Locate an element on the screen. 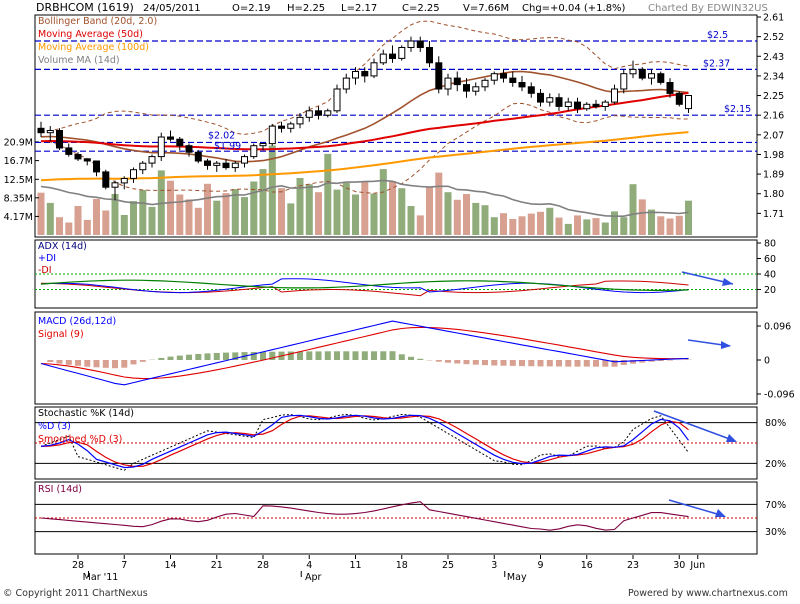 The width and height of the screenshot is (800, 604). x-day-label: 7 is located at coordinates (124, 565).